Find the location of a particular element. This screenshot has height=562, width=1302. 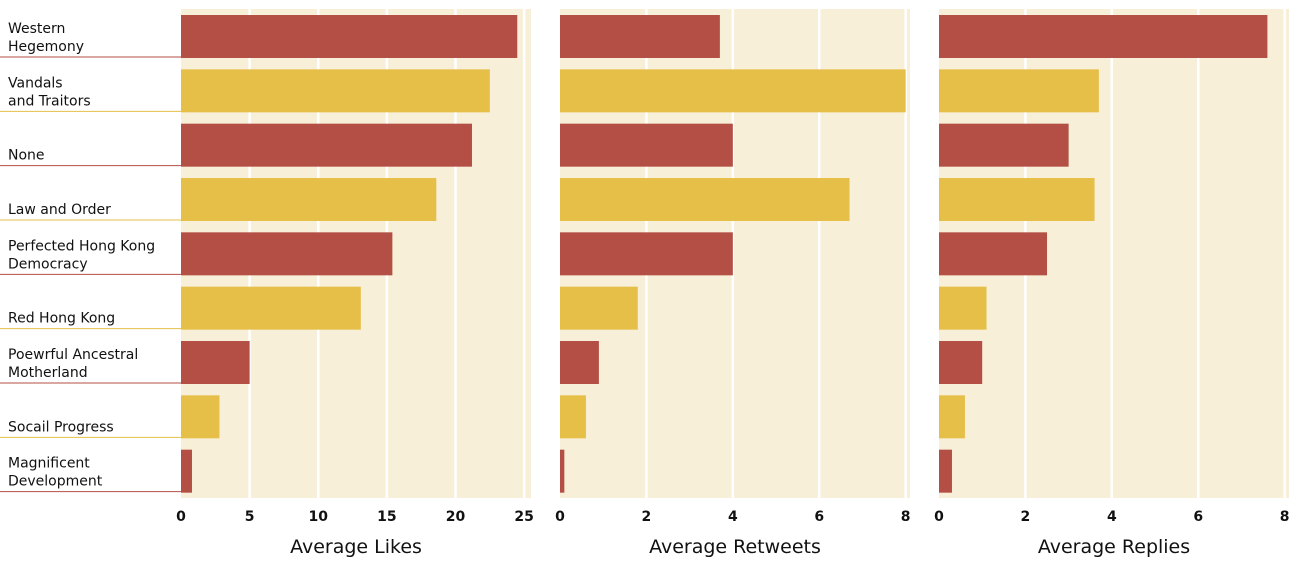

category-label-text: Law and Order is located at coordinates (59, 210).